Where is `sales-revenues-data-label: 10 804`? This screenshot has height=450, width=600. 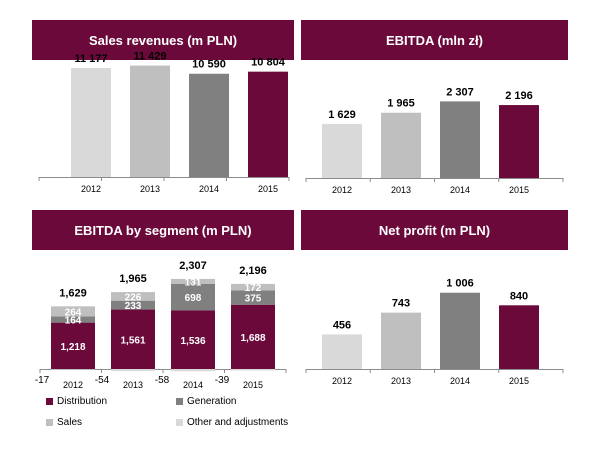
sales-revenues-data-label: 10 804 is located at coordinates (268, 63).